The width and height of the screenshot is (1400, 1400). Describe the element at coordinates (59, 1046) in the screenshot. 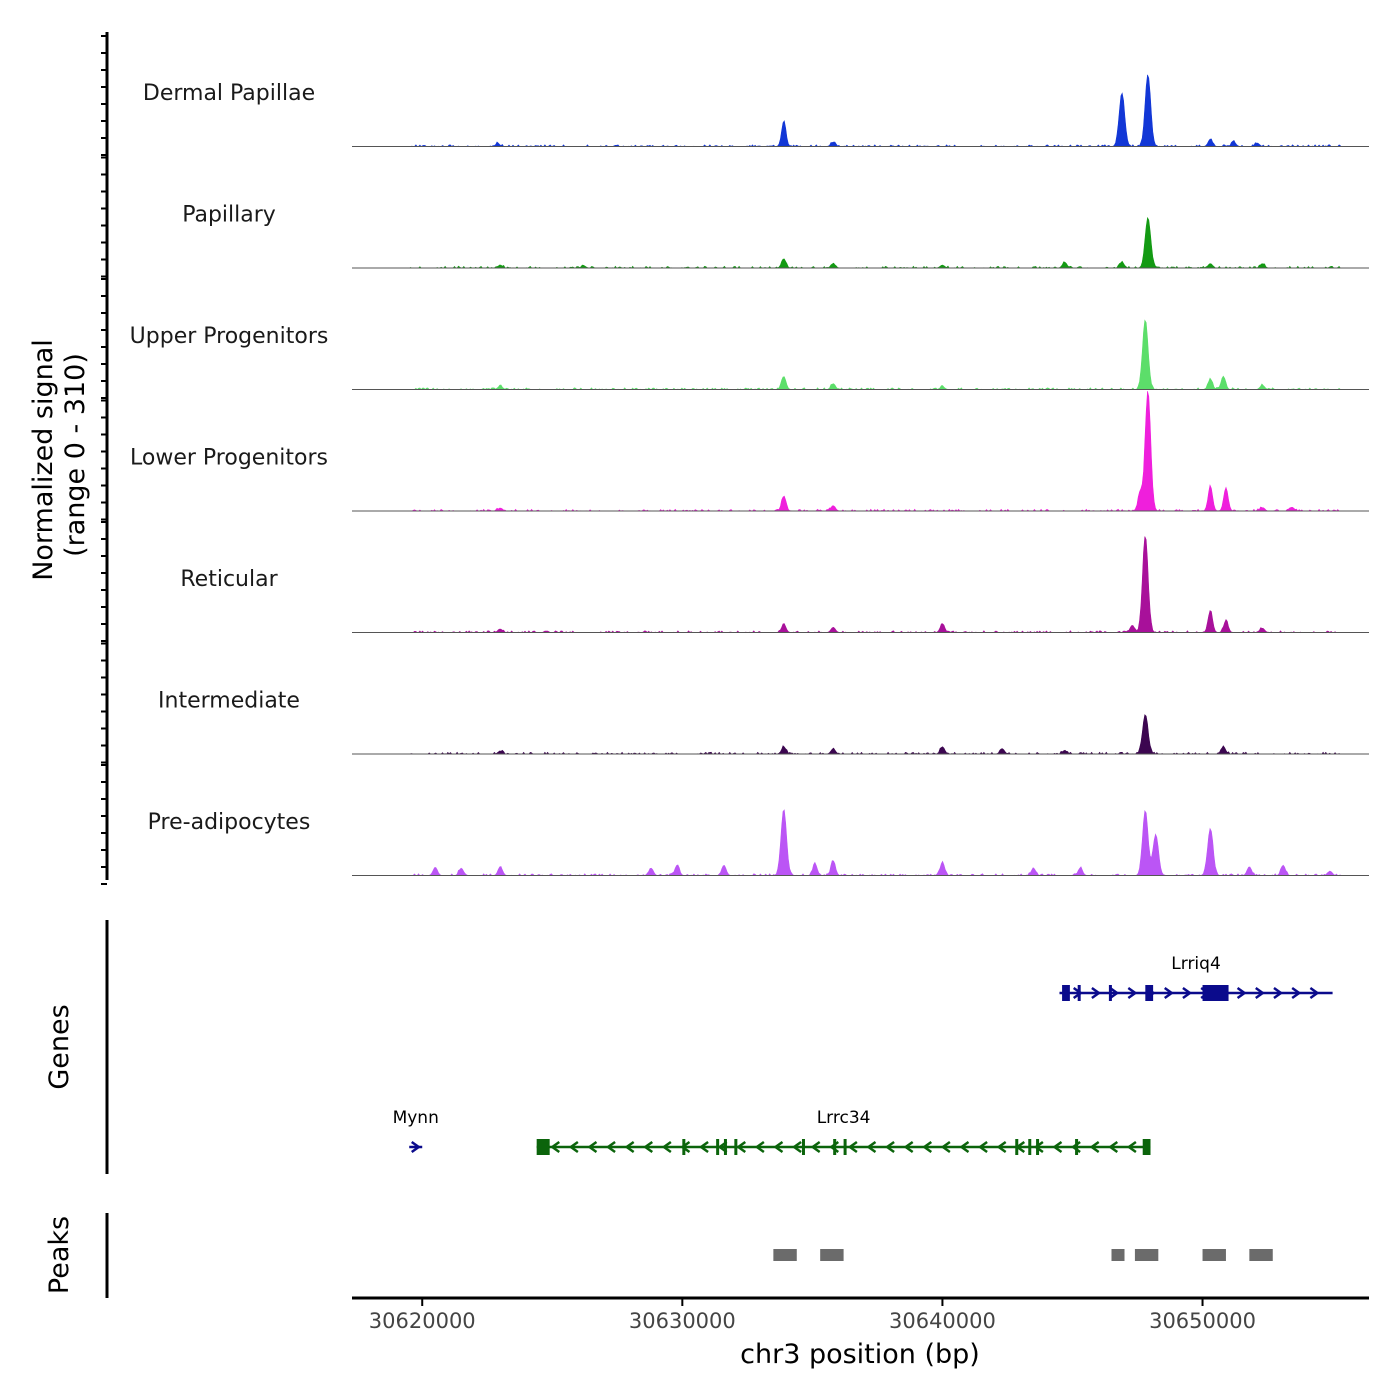

I see `genes-label: Genes` at that location.